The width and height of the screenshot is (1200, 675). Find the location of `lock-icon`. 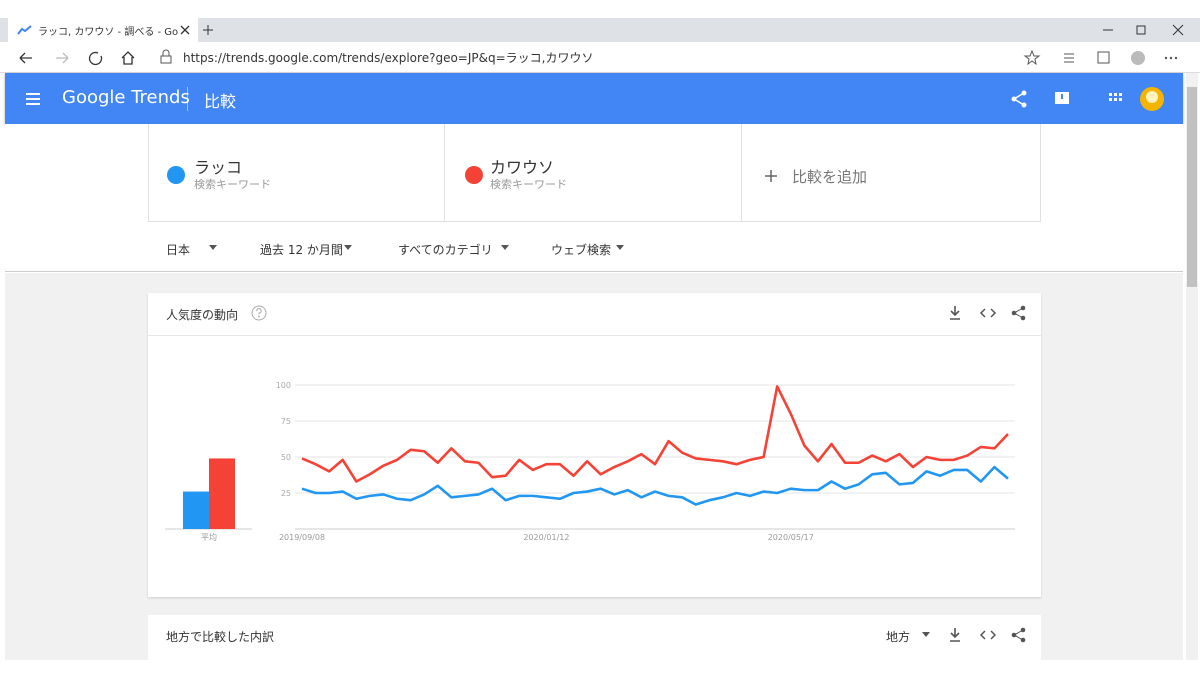

lock-icon is located at coordinates (166, 56).